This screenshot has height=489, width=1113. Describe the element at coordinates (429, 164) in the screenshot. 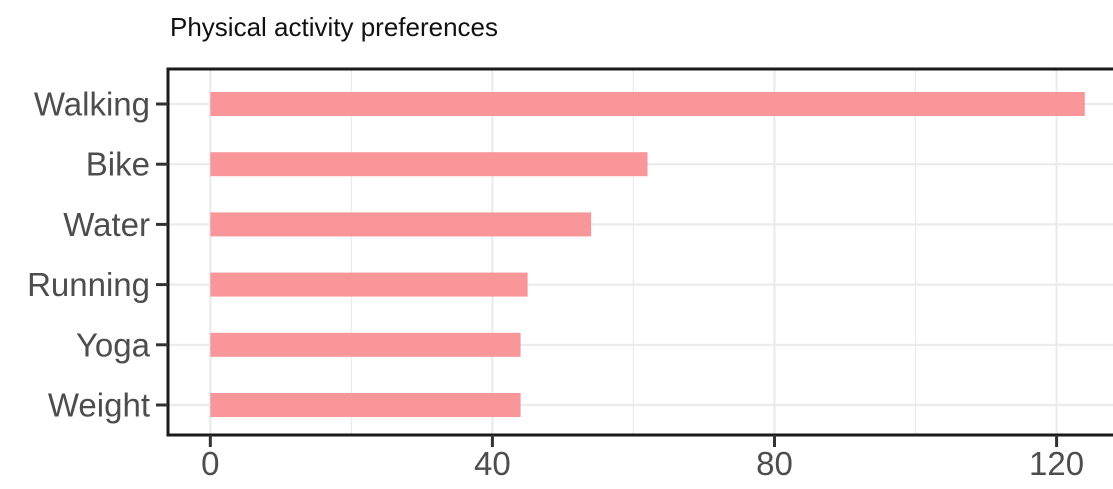

I see `bar-bike` at that location.